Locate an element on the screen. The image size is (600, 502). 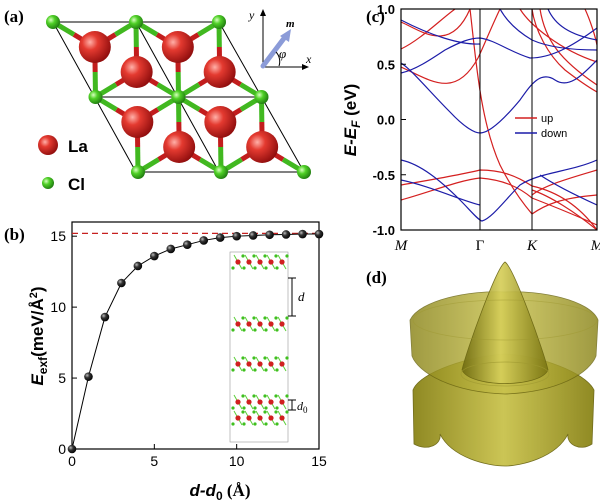
x-tick-label-b: 10 is located at coordinates (237, 461).